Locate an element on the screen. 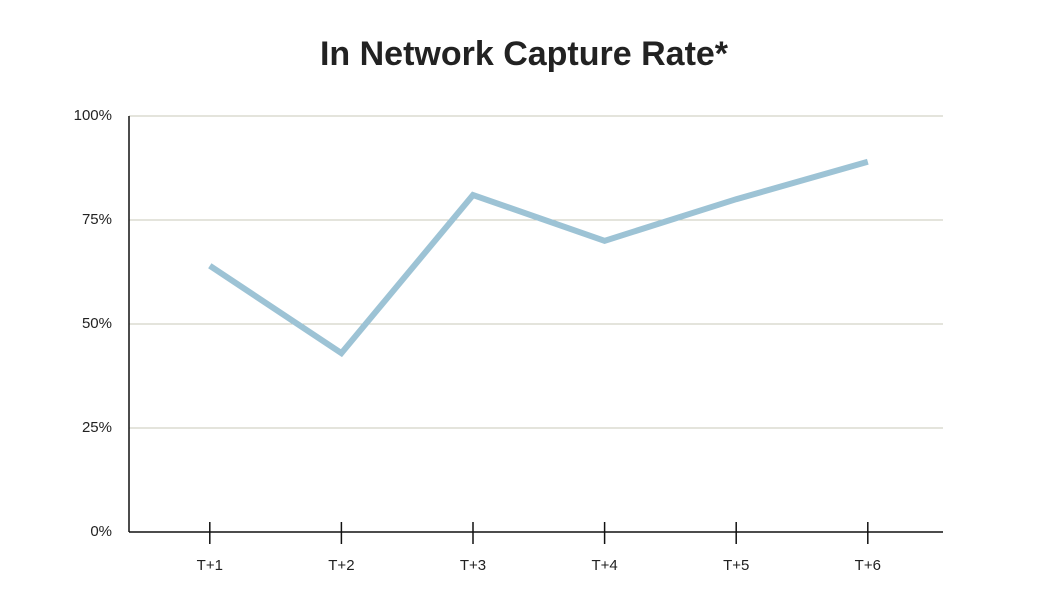 This screenshot has width=1048, height=608. x-tick-label: T+6 is located at coordinates (868, 565).